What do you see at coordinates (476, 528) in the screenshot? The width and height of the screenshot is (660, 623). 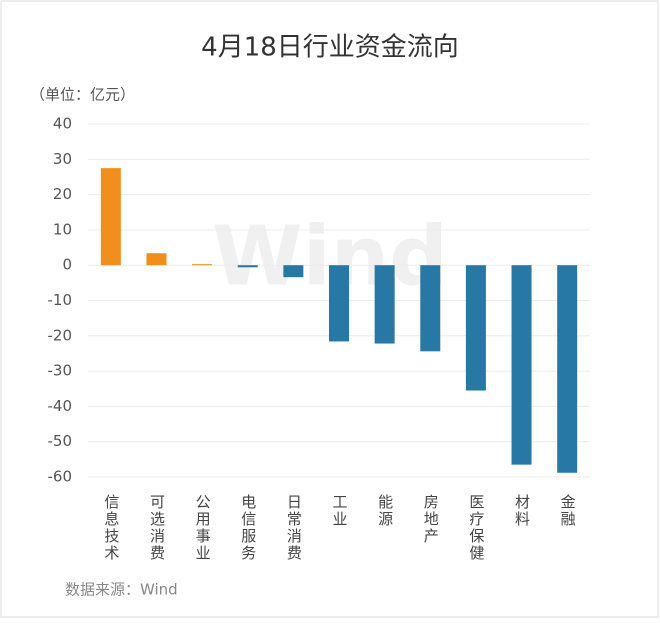 I see `x-tick-label: 医疗保健` at bounding box center [476, 528].